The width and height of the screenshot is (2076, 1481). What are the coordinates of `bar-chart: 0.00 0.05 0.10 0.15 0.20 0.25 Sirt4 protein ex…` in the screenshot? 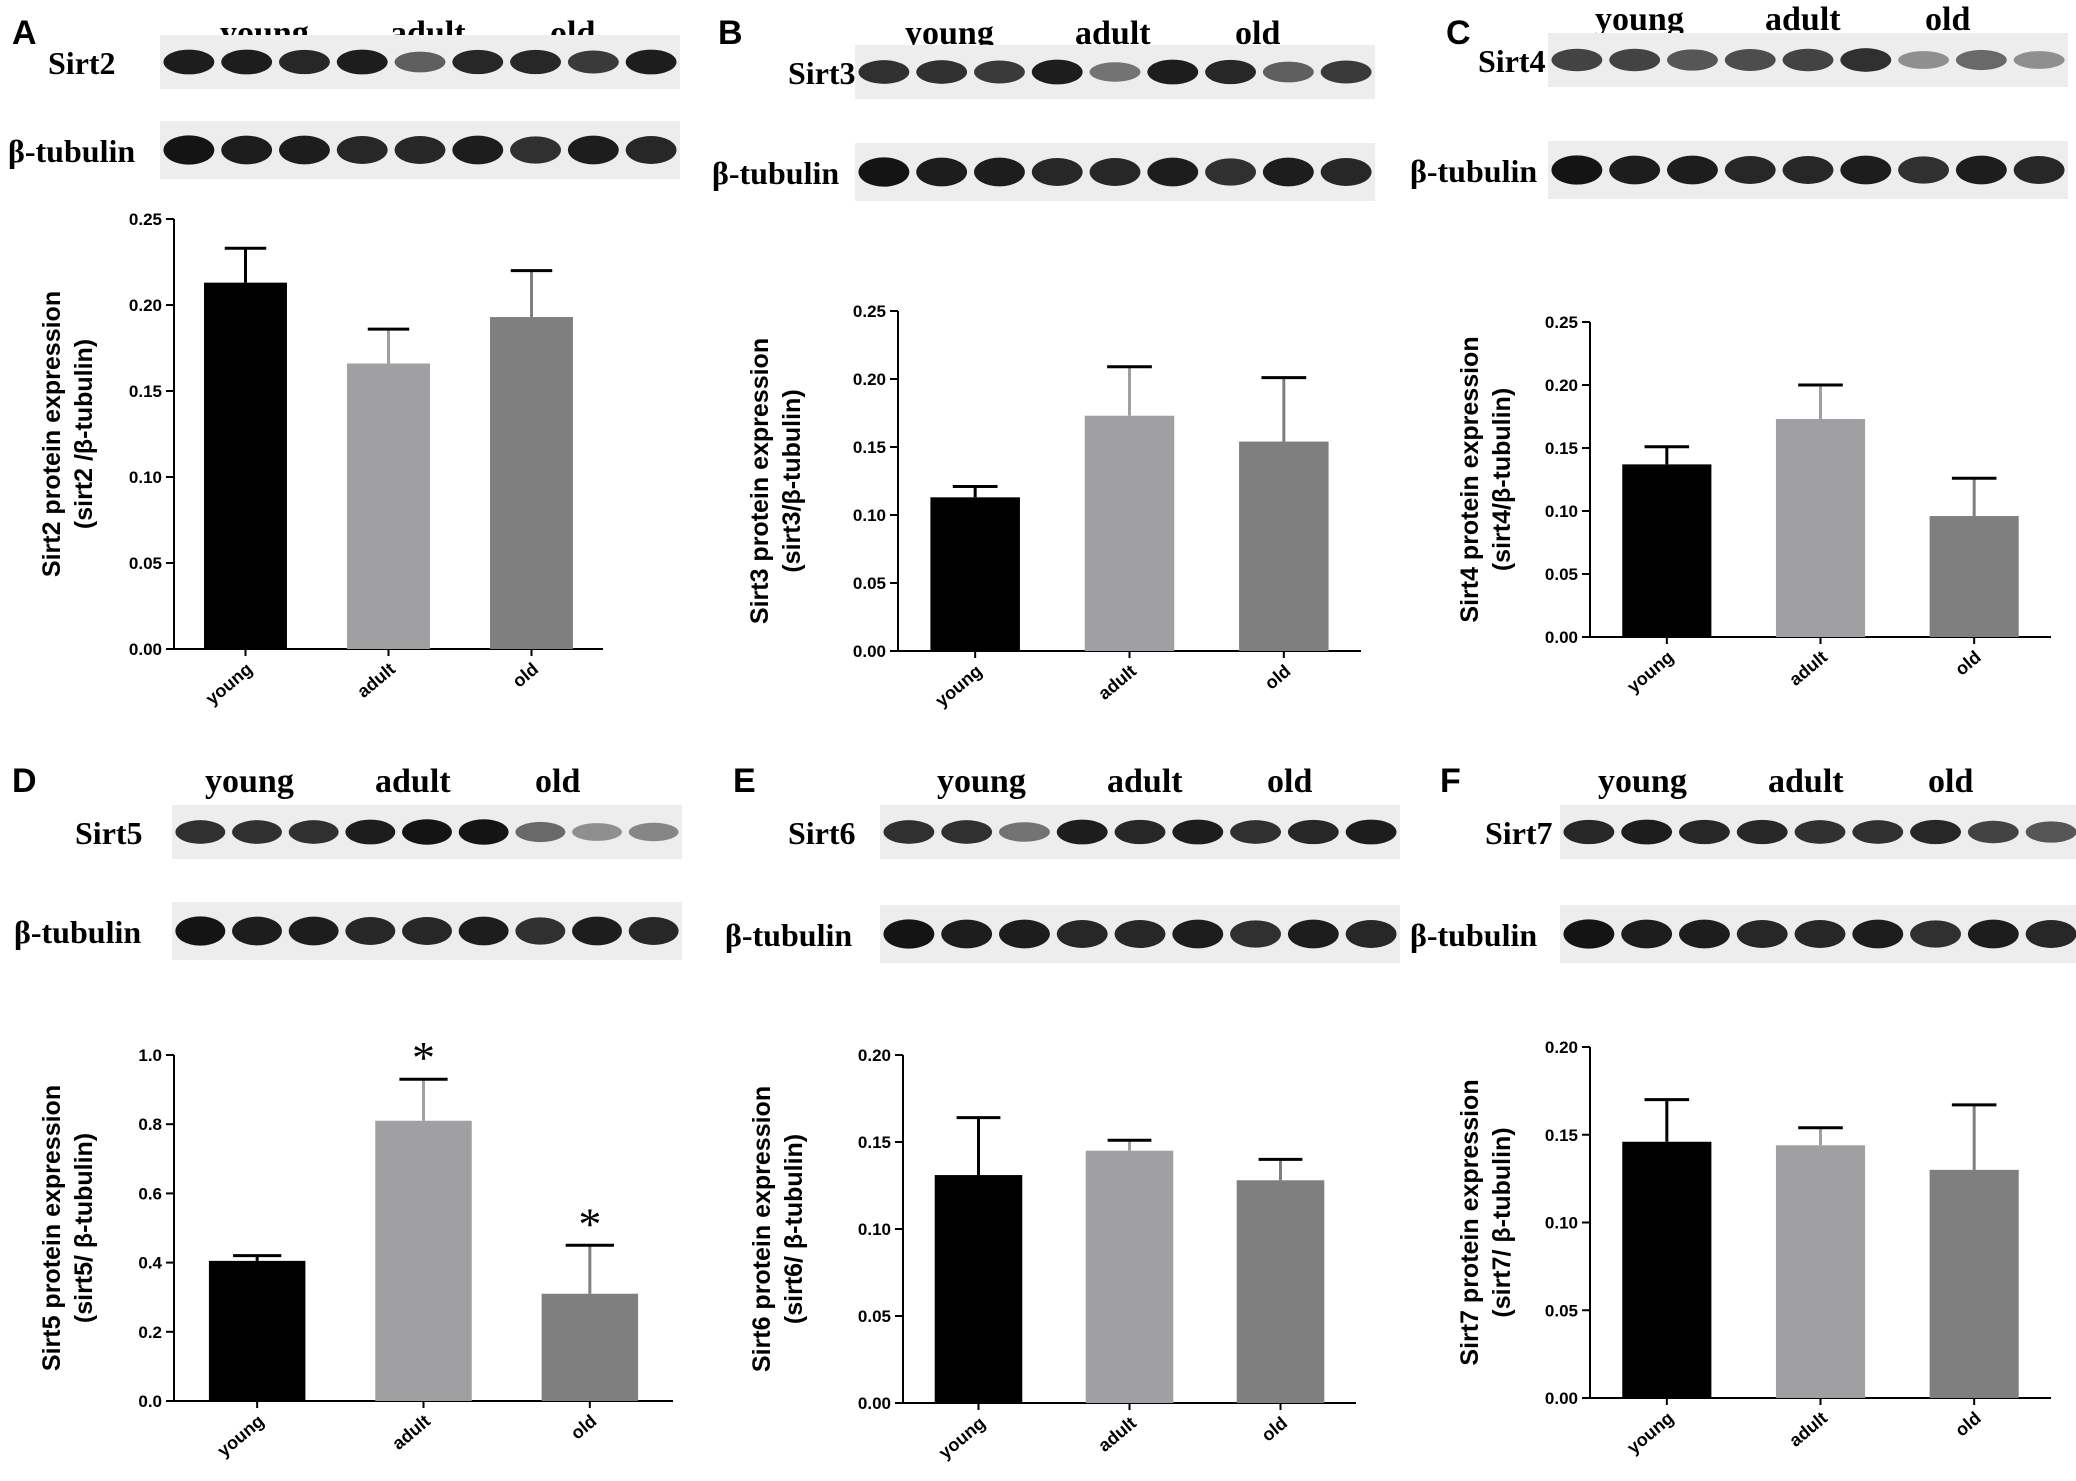 It's located at (1753, 505).